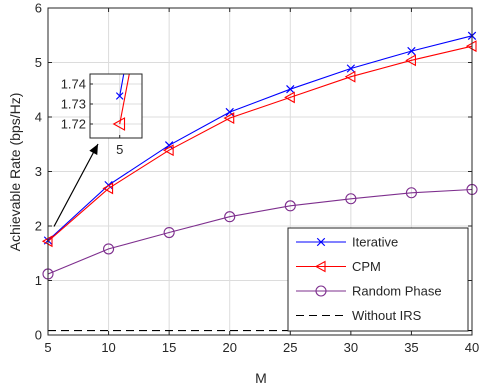 The height and width of the screenshot is (390, 480). I want to click on inset-y-tick-label: 1.72, so click(73, 124).